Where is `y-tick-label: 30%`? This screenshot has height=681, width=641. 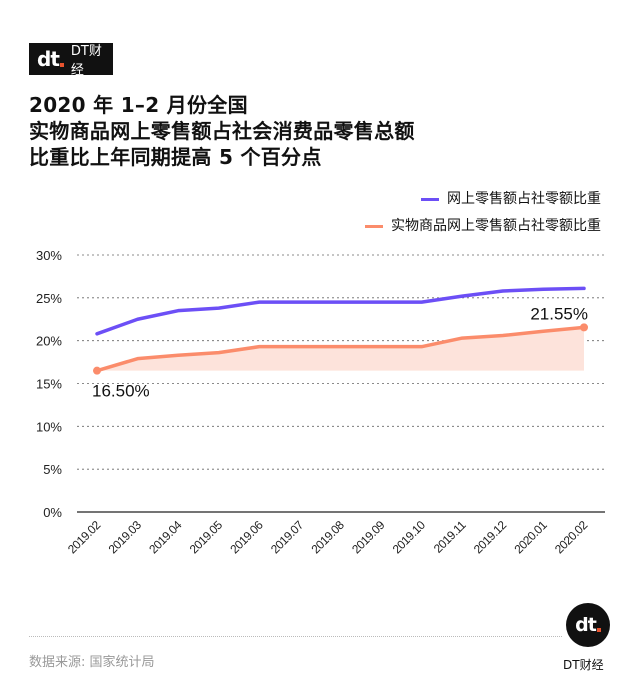
y-tick-label: 30% is located at coordinates (49, 255).